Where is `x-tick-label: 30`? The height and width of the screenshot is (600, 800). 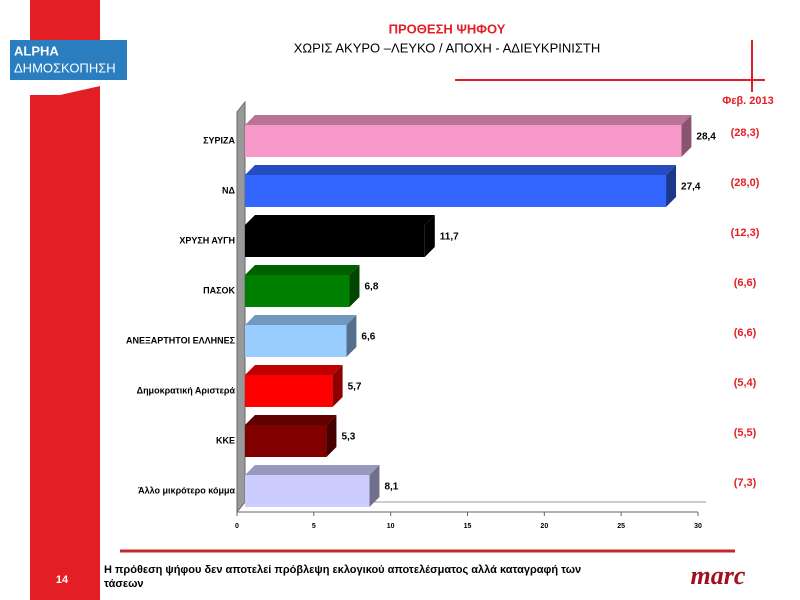 x-tick-label: 30 is located at coordinates (698, 526).